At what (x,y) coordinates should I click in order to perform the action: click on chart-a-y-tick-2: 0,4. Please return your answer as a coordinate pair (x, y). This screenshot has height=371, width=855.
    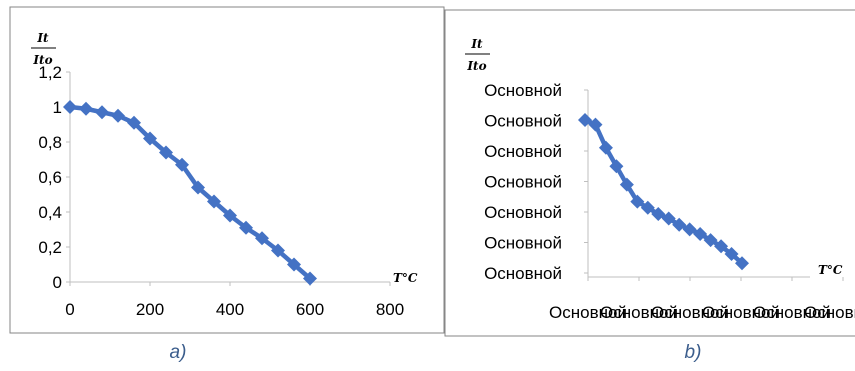
    Looking at the image, I should click on (50, 212).